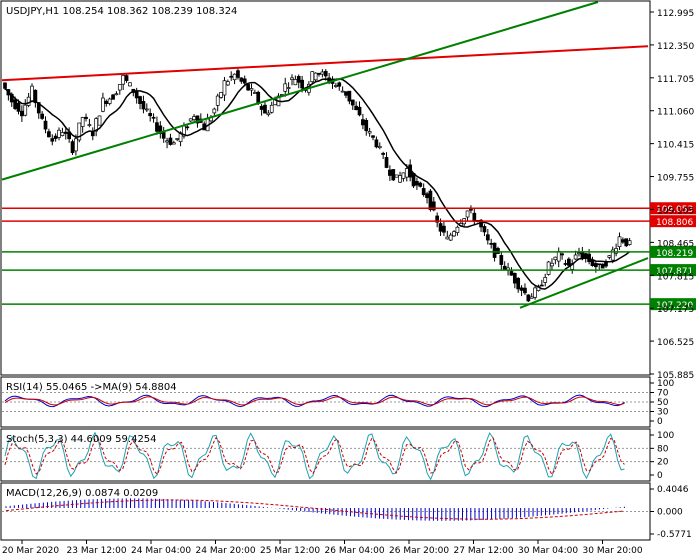 The width and height of the screenshot is (700, 560). I want to click on time-tick-label: 27 Mar 12:00, so click(484, 551).